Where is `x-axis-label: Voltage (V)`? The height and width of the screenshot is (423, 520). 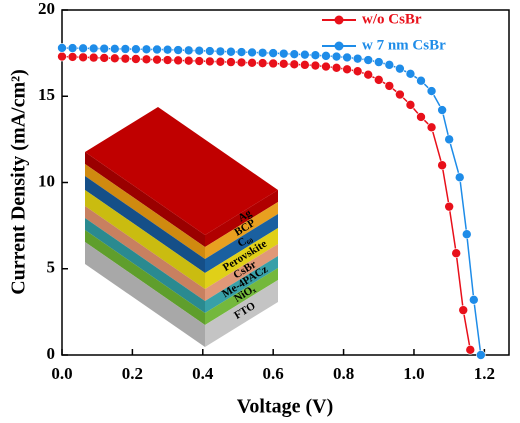
x-axis-label: Voltage (V) is located at coordinates (285, 407).